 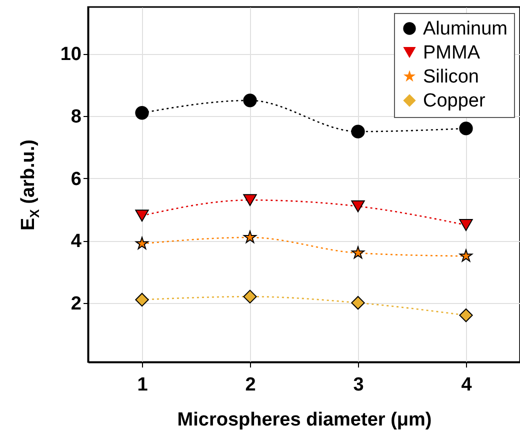 I want to click on x-tick-label: 4, so click(x=466, y=385).